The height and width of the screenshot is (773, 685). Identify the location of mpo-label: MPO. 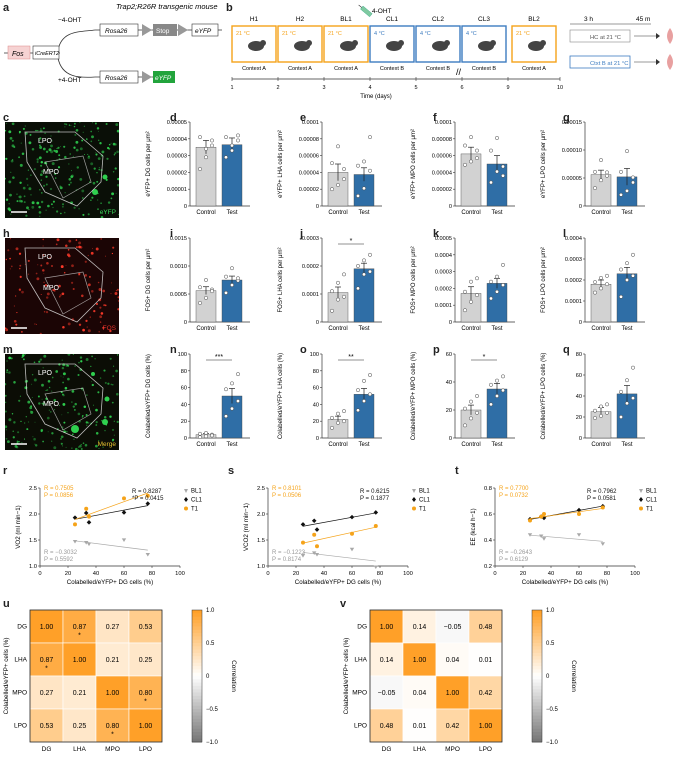
(51, 172).